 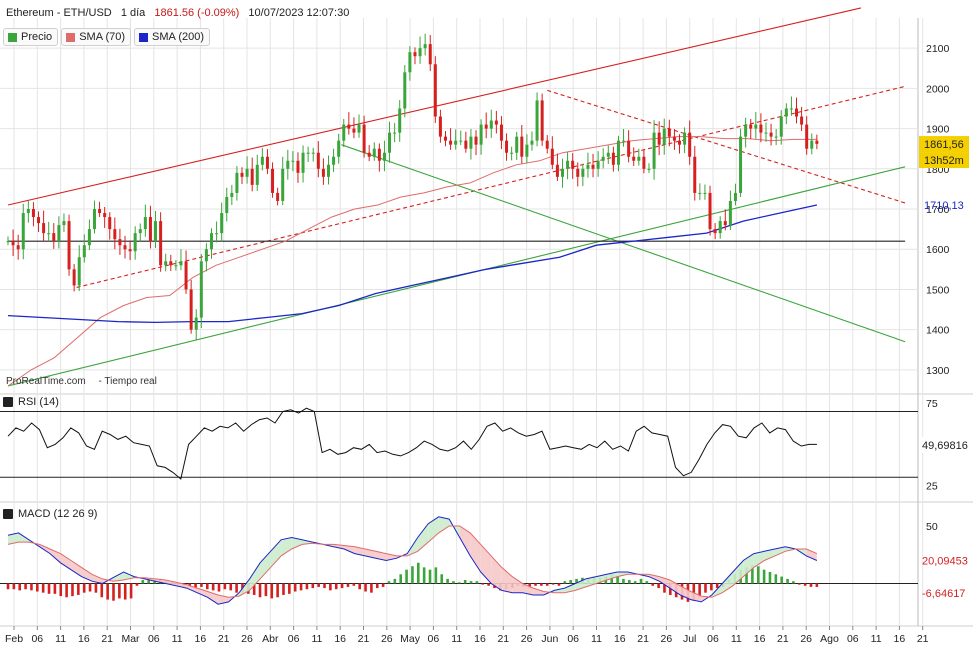 What do you see at coordinates (37, 37) in the screenshot?
I see `legend-label: Precio` at bounding box center [37, 37].